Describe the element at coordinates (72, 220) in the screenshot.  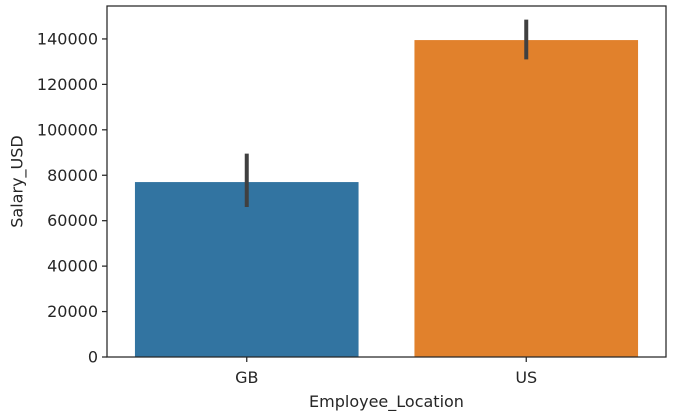
I see `y-tick-label: 60000` at that location.